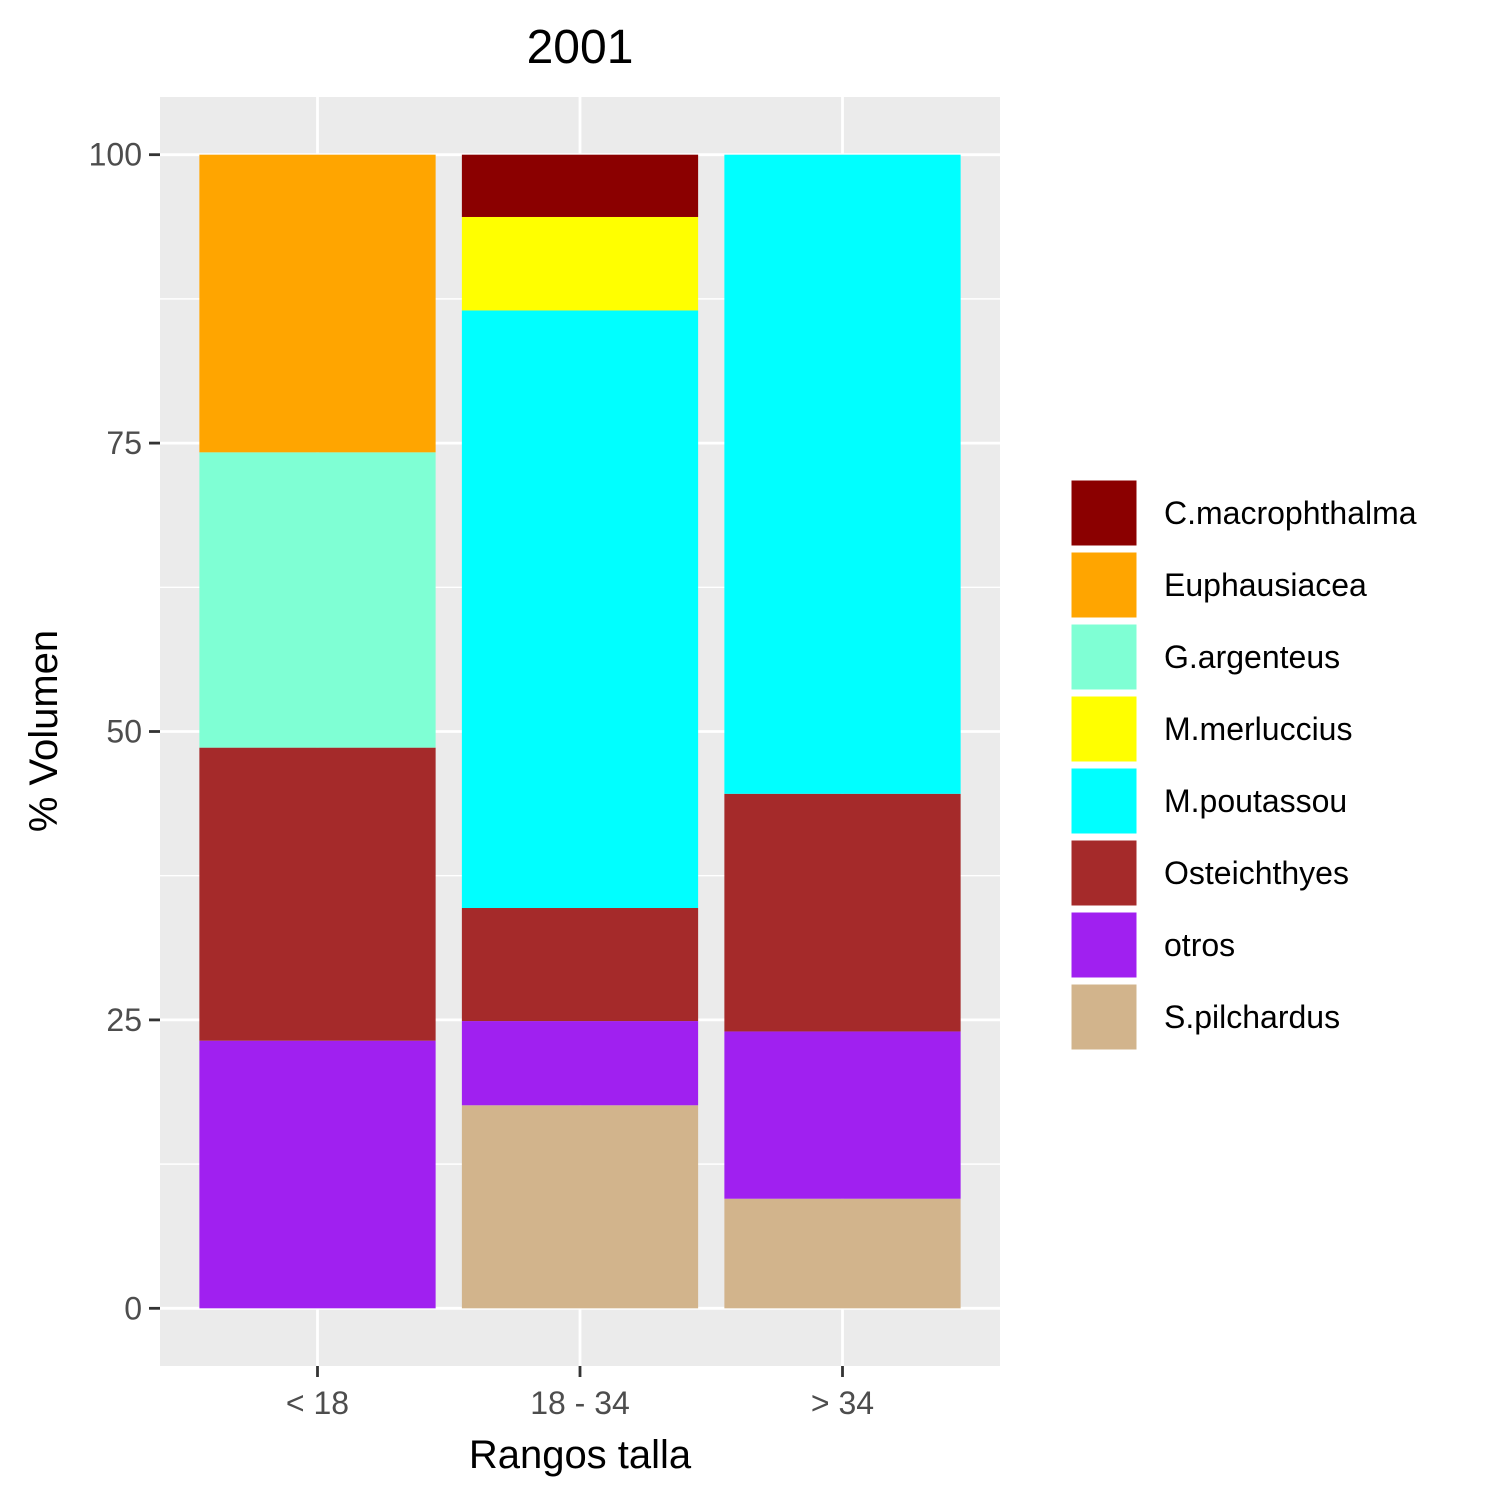  Describe the element at coordinates (1265, 585) in the screenshot. I see `legend-label: Euphausiacea` at that location.